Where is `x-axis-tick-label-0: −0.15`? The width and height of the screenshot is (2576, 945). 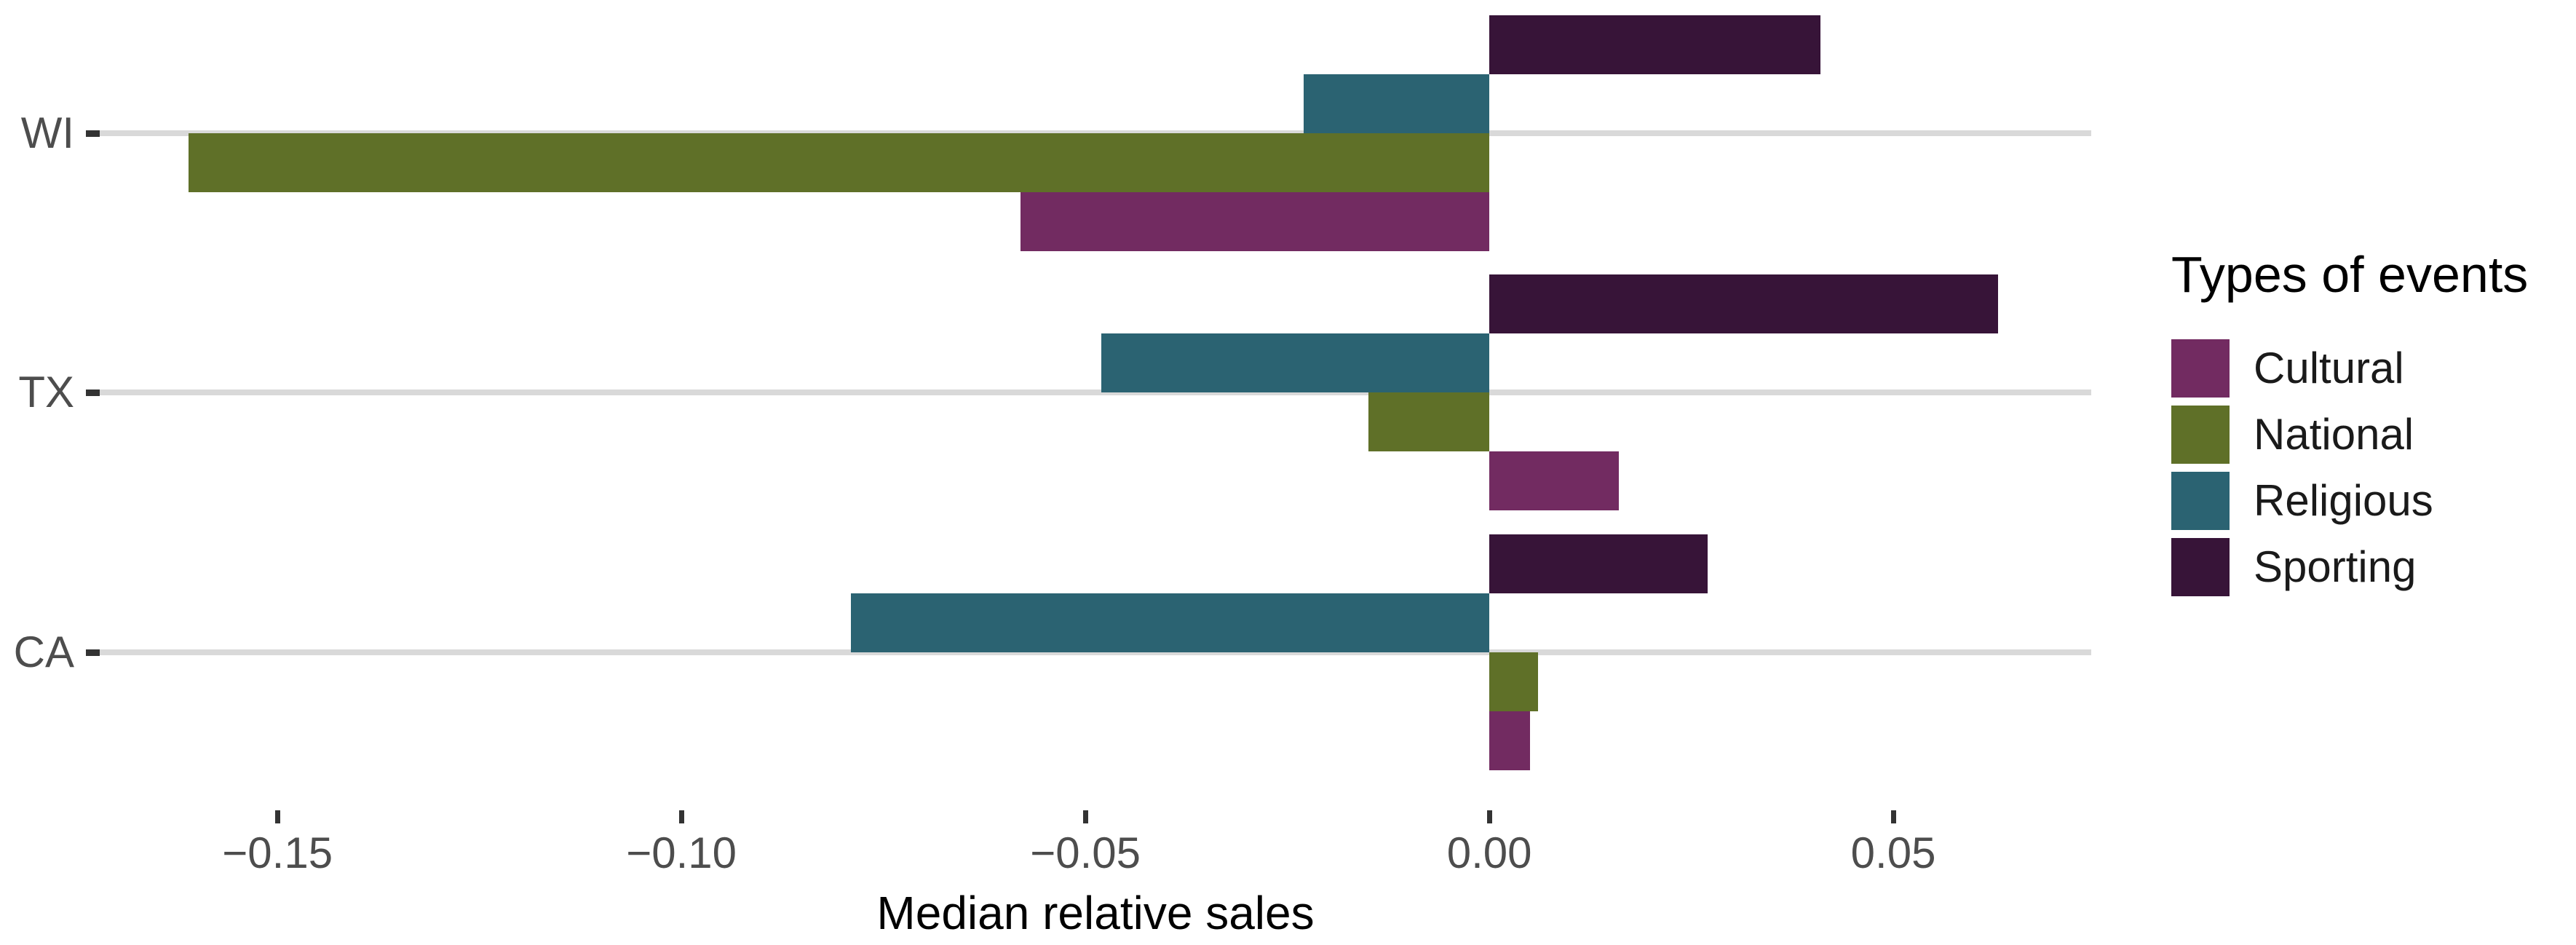 x-axis-tick-label-0: −0.15 is located at coordinates (277, 853).